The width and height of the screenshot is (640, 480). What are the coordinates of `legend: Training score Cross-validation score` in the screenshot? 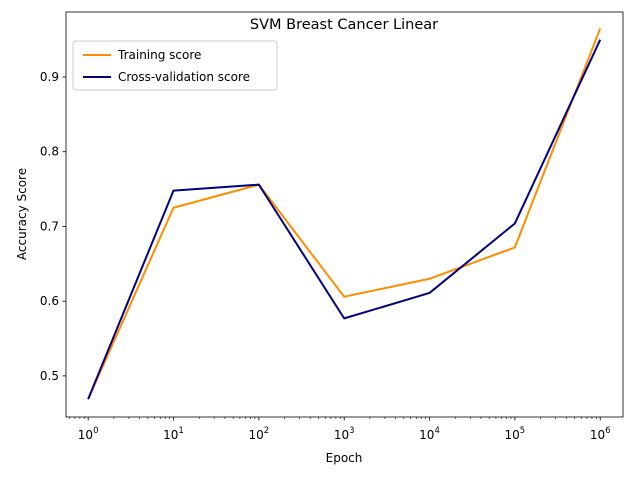 It's located at (175, 65).